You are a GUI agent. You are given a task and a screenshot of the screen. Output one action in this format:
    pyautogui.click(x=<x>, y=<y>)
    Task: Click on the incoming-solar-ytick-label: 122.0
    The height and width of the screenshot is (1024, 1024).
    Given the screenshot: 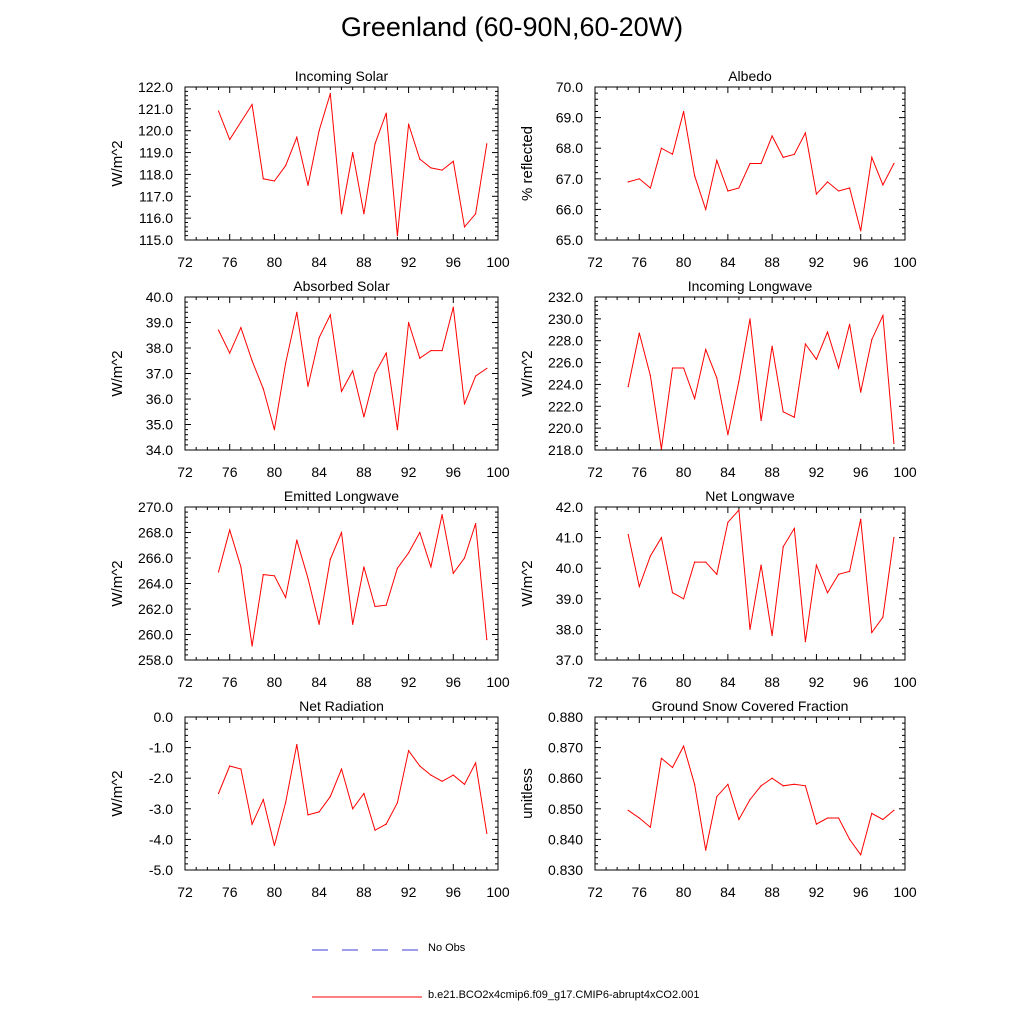 What is the action you would take?
    pyautogui.click(x=155, y=87)
    